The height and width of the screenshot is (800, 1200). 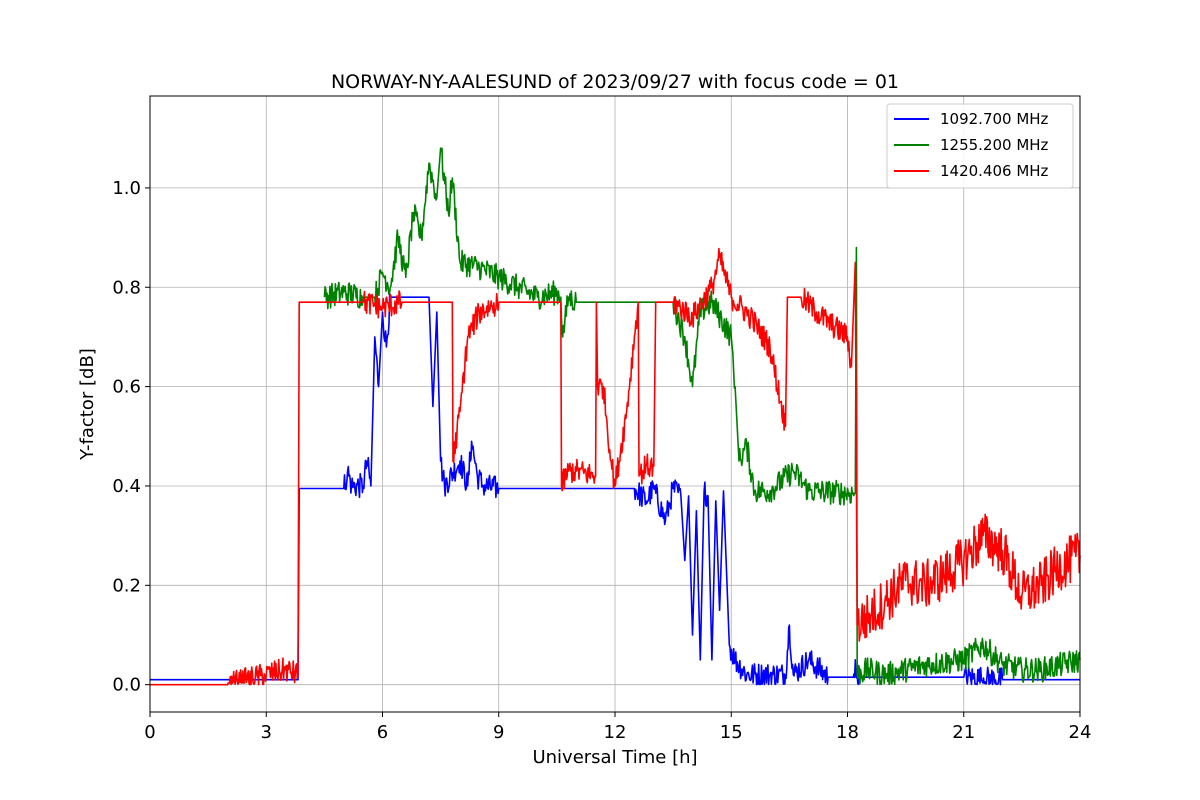 What do you see at coordinates (126, 387) in the screenshot?
I see `y-tick-label: 0.6` at bounding box center [126, 387].